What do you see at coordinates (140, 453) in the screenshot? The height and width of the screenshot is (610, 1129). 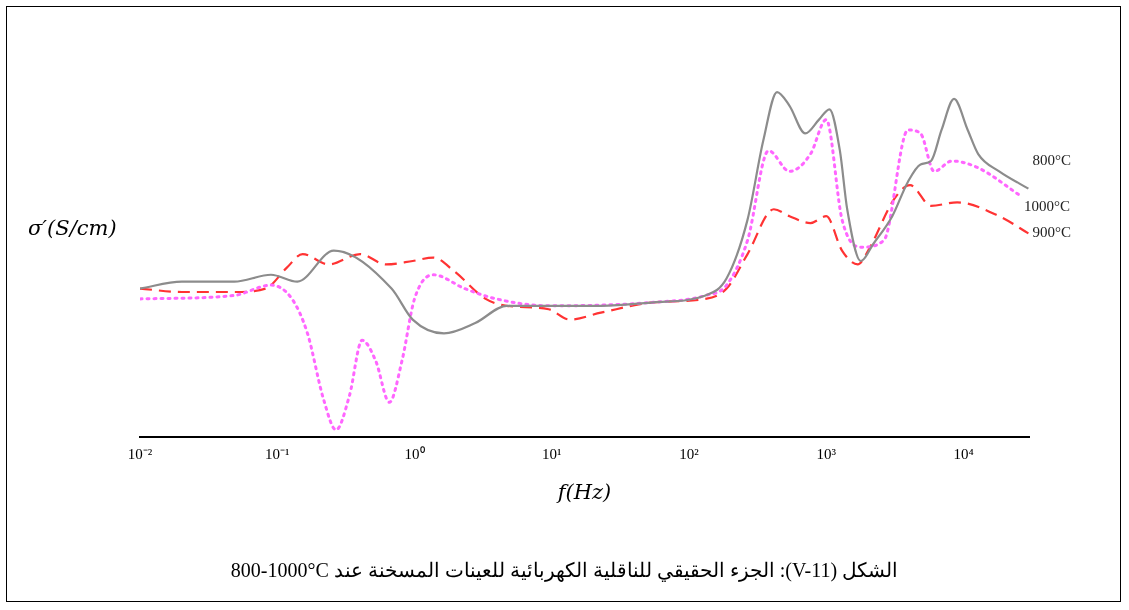 I see `x-tick-label: 10⁻²` at bounding box center [140, 453].